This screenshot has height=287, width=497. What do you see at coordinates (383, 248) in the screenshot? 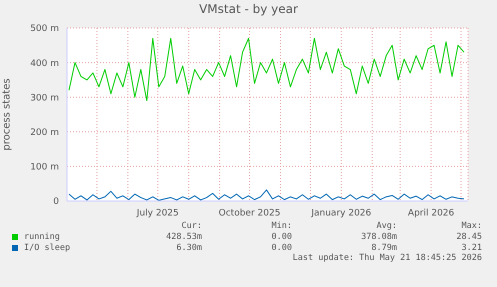
I see `text: 8.79m` at bounding box center [383, 248].